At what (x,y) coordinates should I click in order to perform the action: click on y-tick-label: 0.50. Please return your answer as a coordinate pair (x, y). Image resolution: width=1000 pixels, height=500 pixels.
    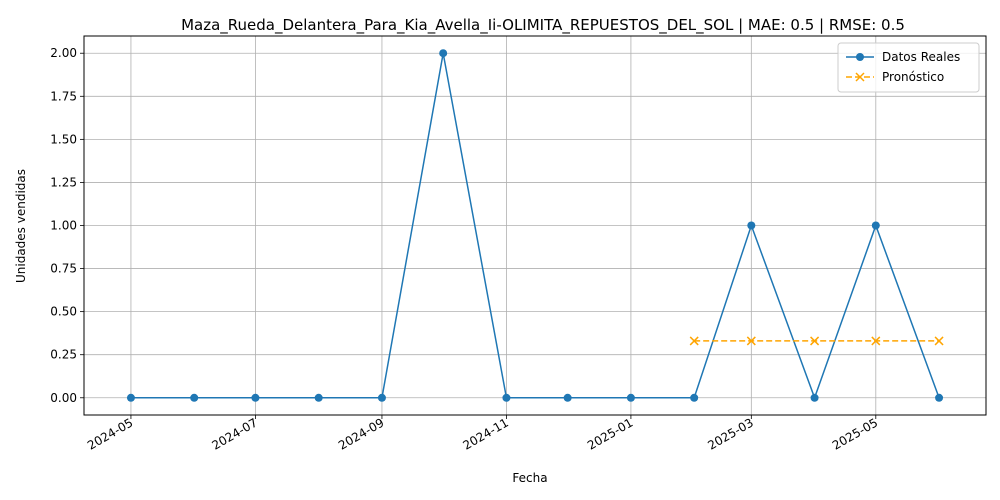
    Looking at the image, I should click on (63, 312).